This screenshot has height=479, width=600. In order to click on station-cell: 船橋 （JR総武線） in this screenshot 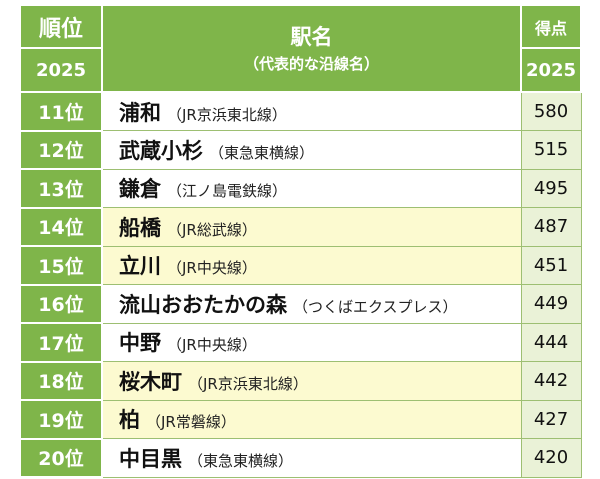, I will do `click(311, 227)`.